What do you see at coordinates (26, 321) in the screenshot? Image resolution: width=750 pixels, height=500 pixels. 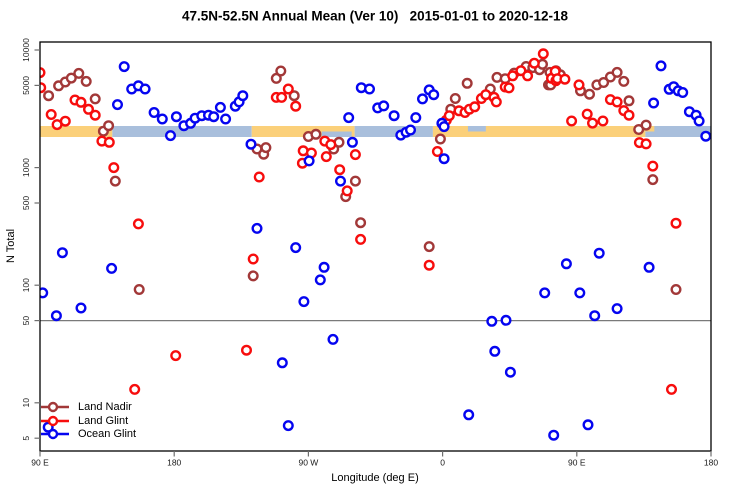 I see `y-tick-label: 50` at bounding box center [26, 321].